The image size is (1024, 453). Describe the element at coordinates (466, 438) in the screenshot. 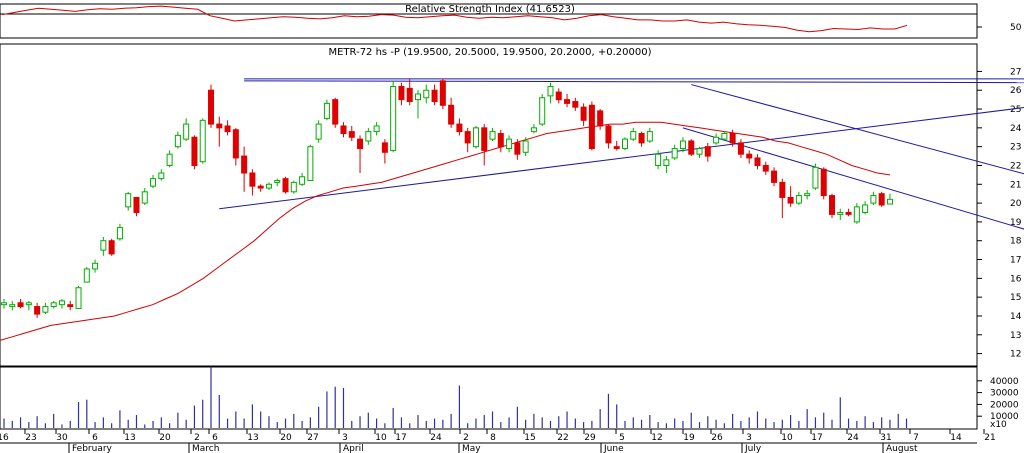

I see `x-day-label: 2` at that location.